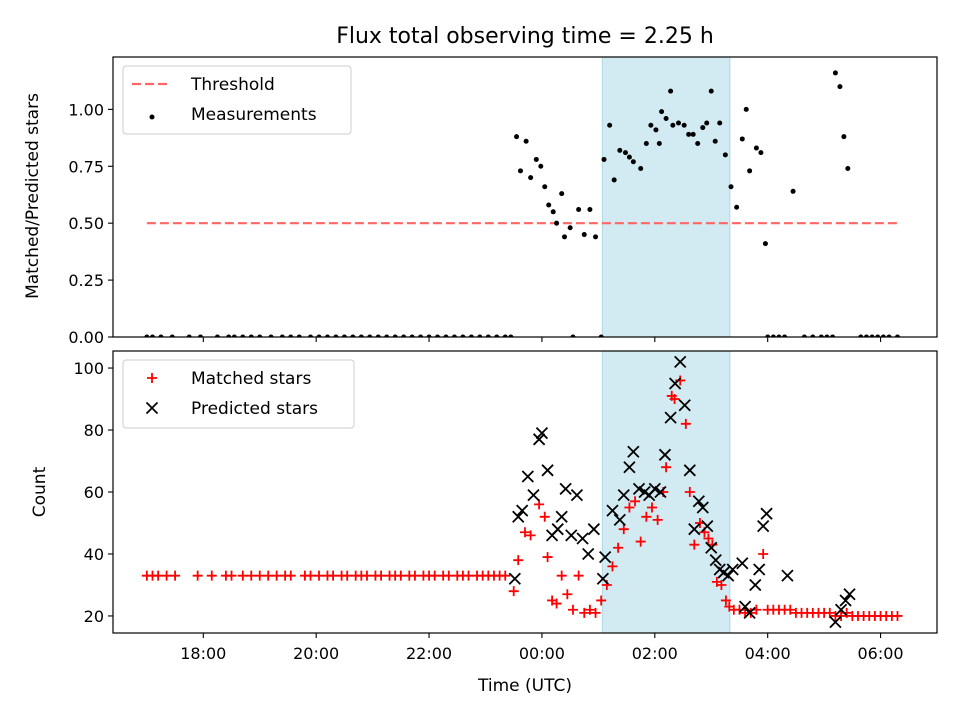 The width and height of the screenshot is (960, 720). What do you see at coordinates (86, 109) in the screenshot?
I see `y-tick-label: 1.00` at bounding box center [86, 109].